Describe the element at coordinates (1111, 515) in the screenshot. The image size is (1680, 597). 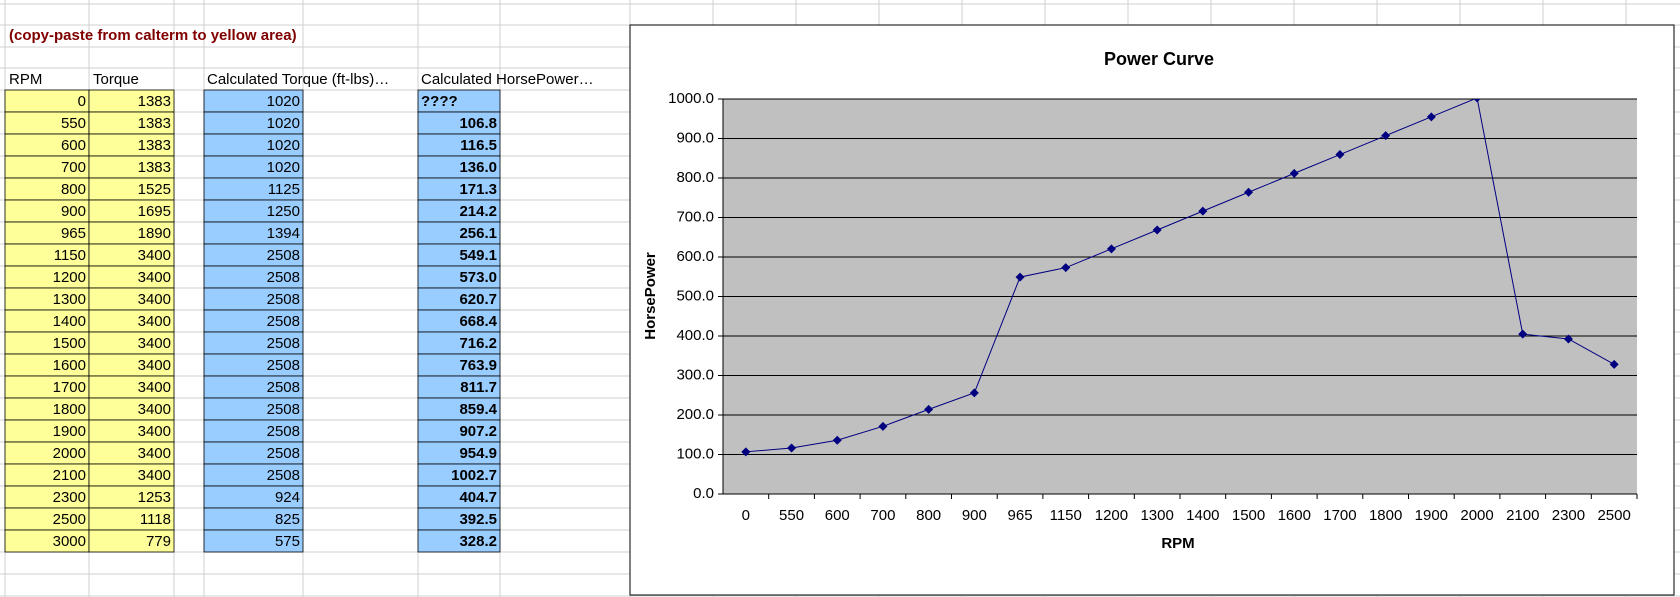
I see `x-tick-label: 1200` at that location.